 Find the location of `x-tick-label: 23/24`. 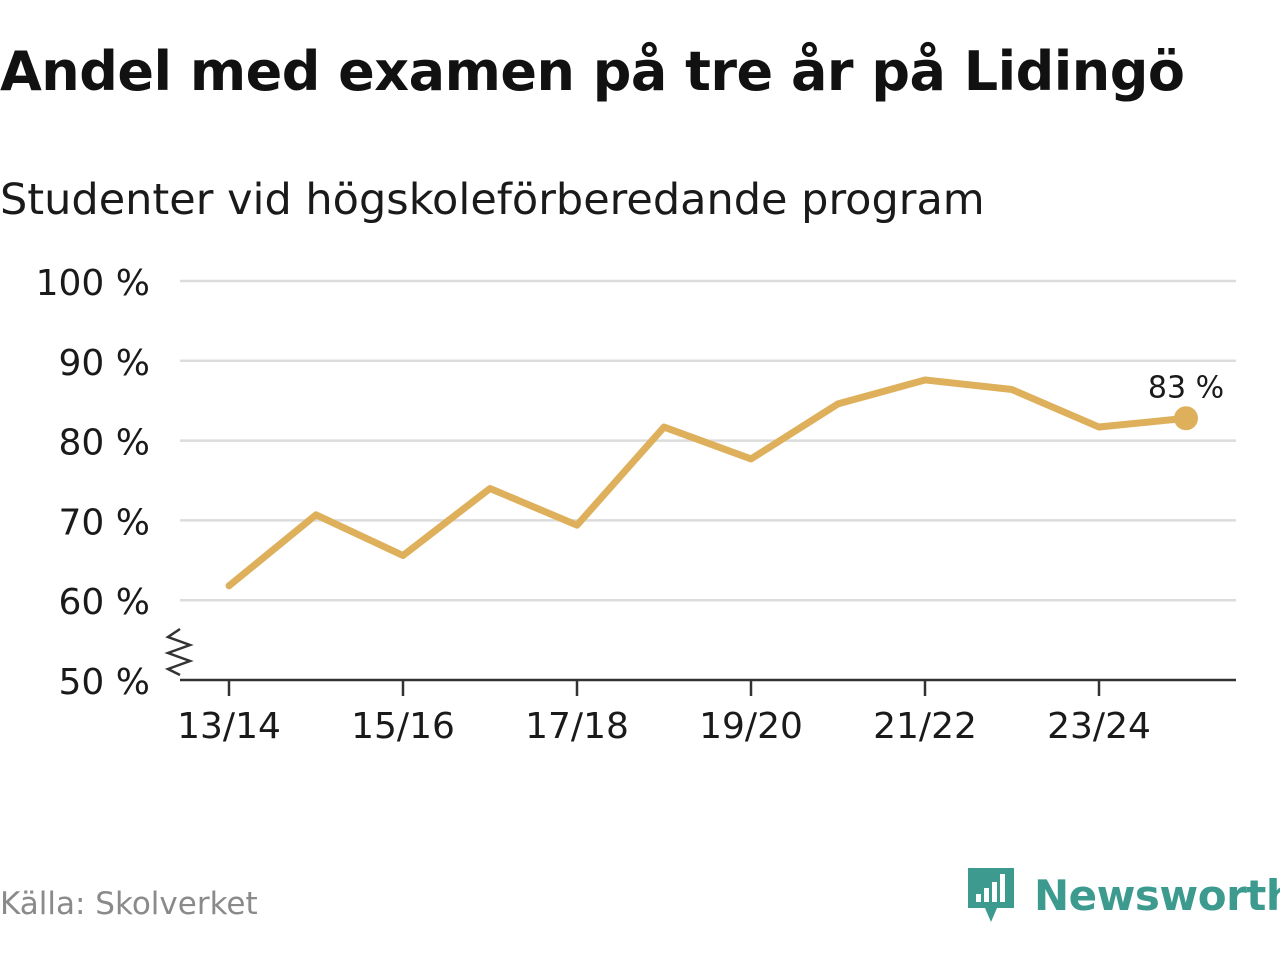

x-tick-label: 23/24 is located at coordinates (1099, 726).